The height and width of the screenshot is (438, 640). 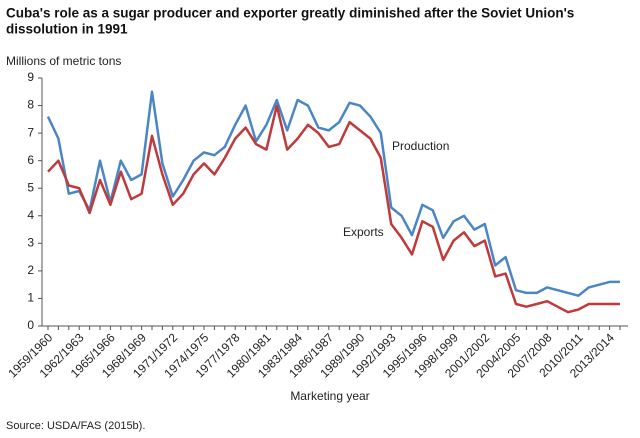 What do you see at coordinates (75, 426) in the screenshot?
I see `source-note: Source: USDA/FAS (2015b).` at bounding box center [75, 426].